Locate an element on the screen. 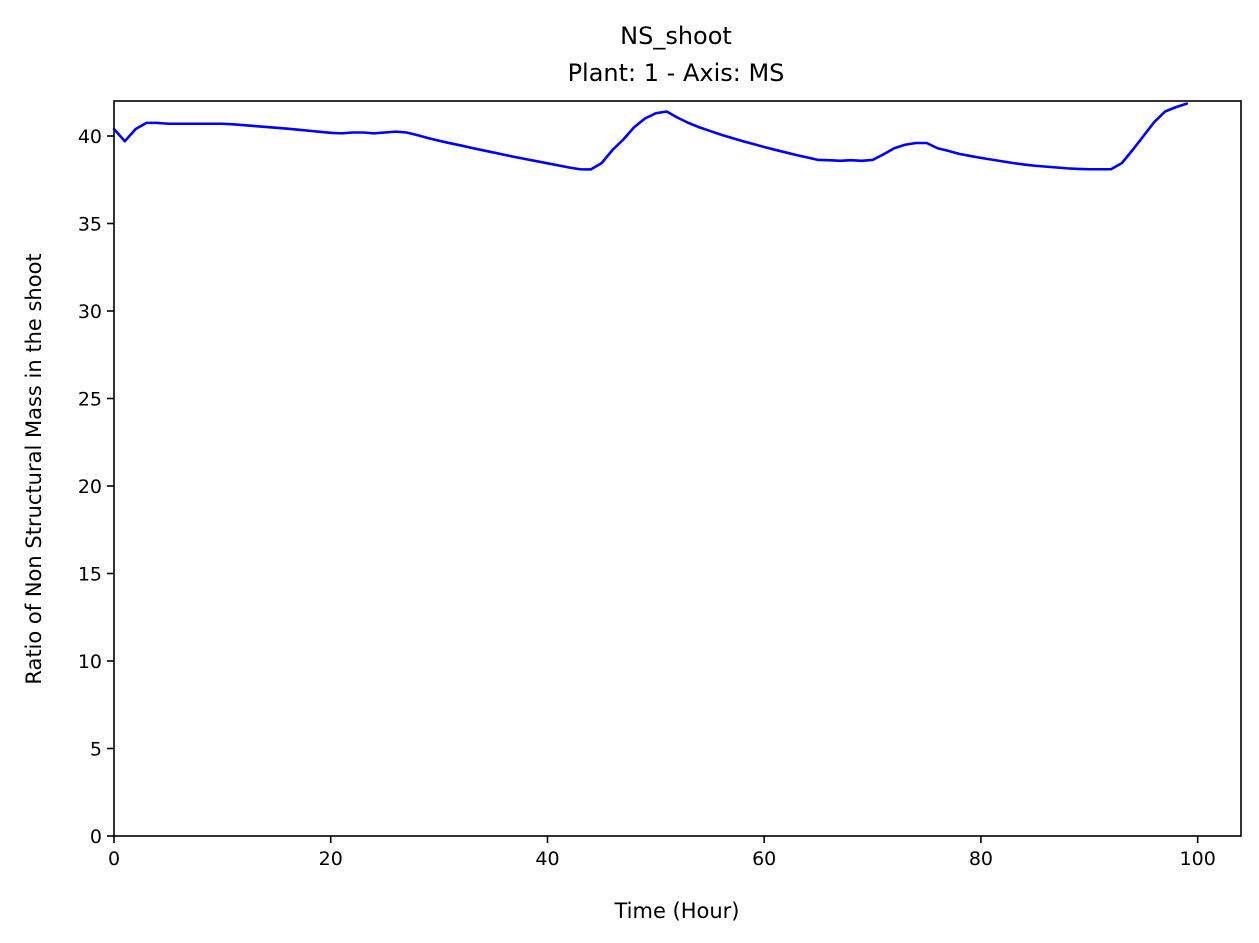  y-tick-label: 40 is located at coordinates (90, 137).